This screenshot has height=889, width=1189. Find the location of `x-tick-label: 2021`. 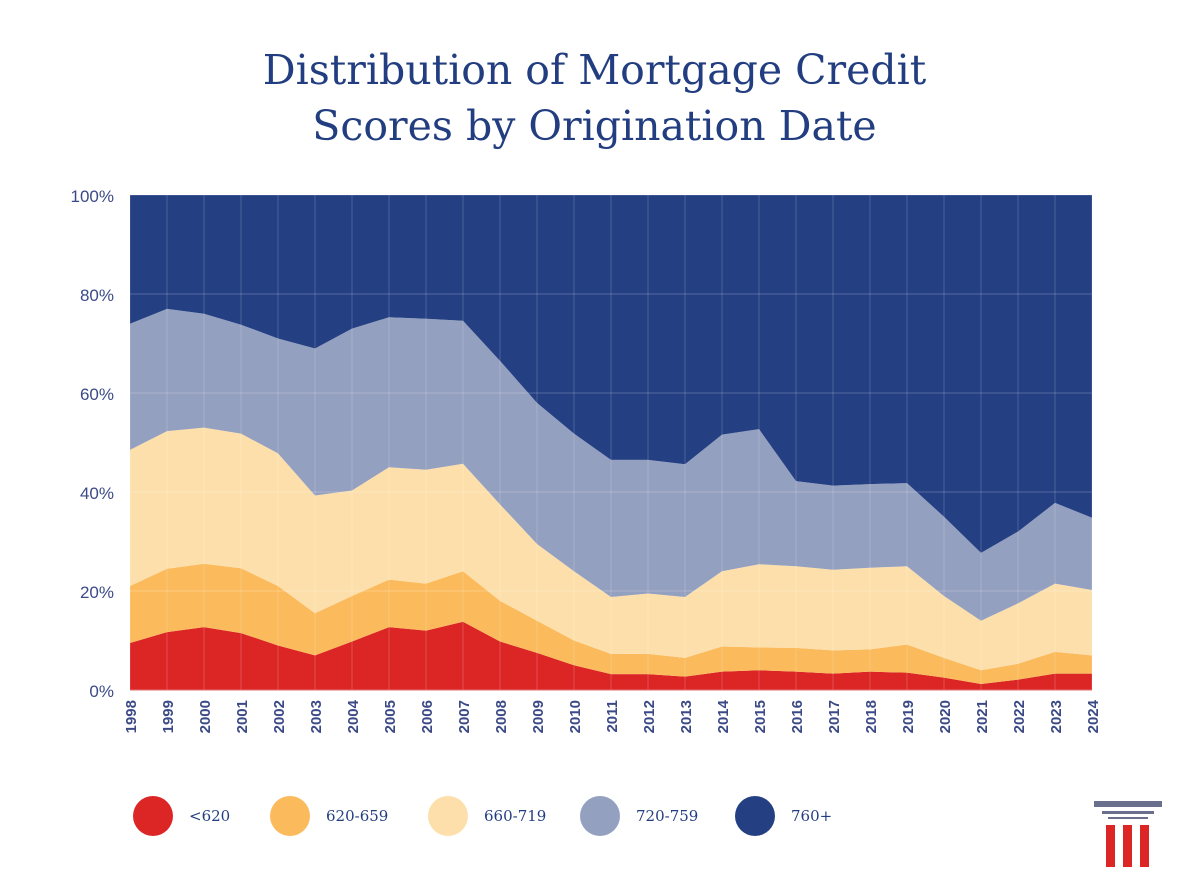

x-tick-label: 2021 is located at coordinates (982, 716).